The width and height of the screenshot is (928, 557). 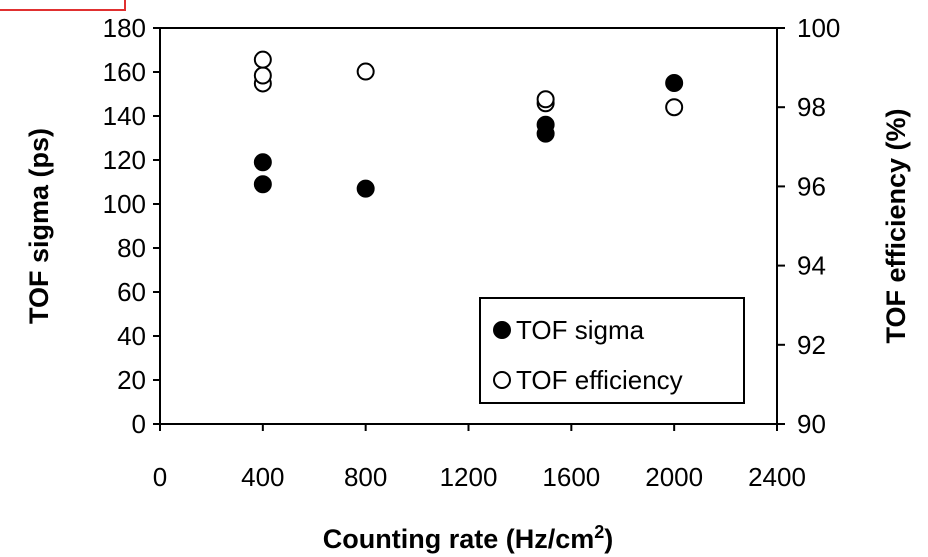 I want to click on legend-marker-tof-sigma, so click(x=502, y=330).